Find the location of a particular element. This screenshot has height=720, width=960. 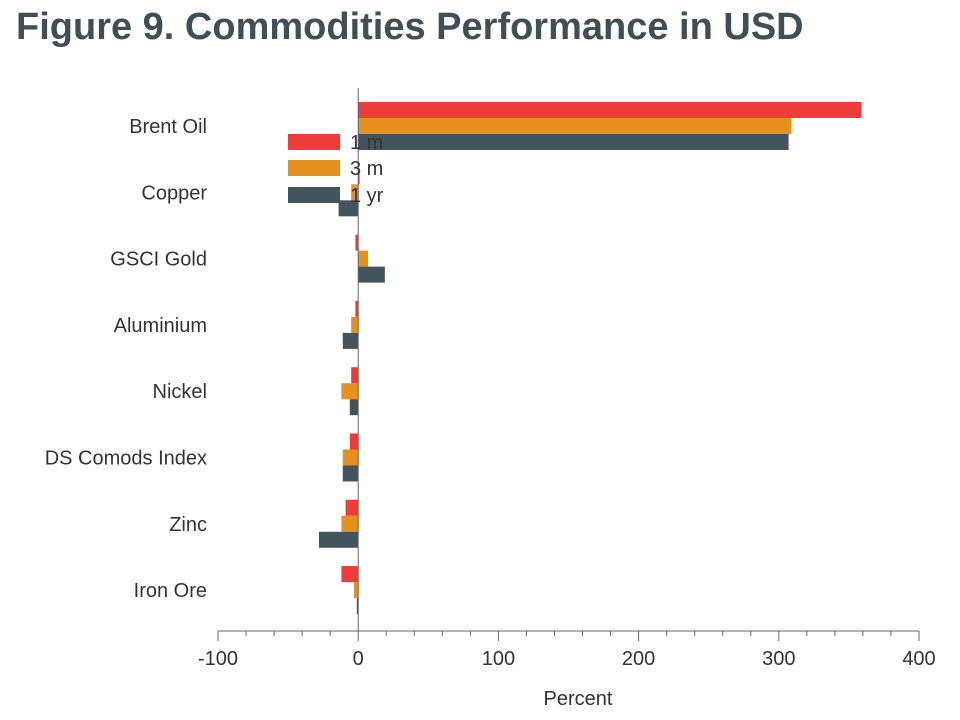

legend-label: 1 yr is located at coordinates (367, 196).